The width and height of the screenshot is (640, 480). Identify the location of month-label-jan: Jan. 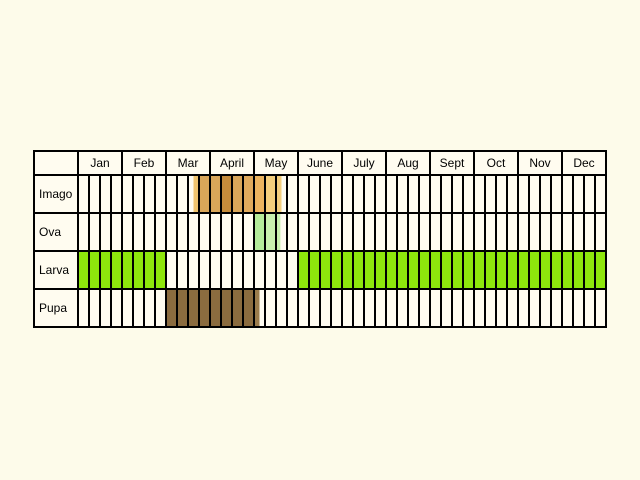
(99, 163).